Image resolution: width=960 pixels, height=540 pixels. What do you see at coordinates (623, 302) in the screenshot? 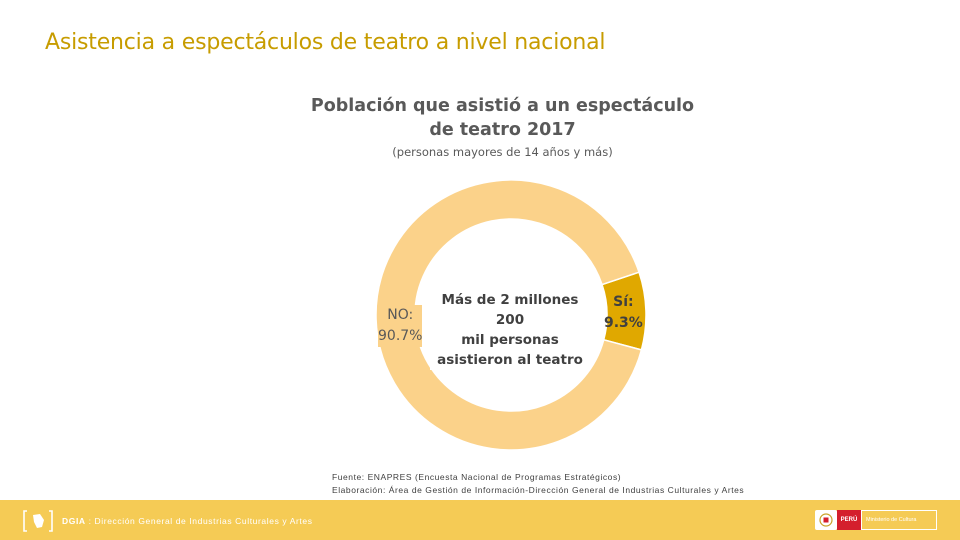
I see `slice-label-si-name: Sí:` at bounding box center [623, 302].